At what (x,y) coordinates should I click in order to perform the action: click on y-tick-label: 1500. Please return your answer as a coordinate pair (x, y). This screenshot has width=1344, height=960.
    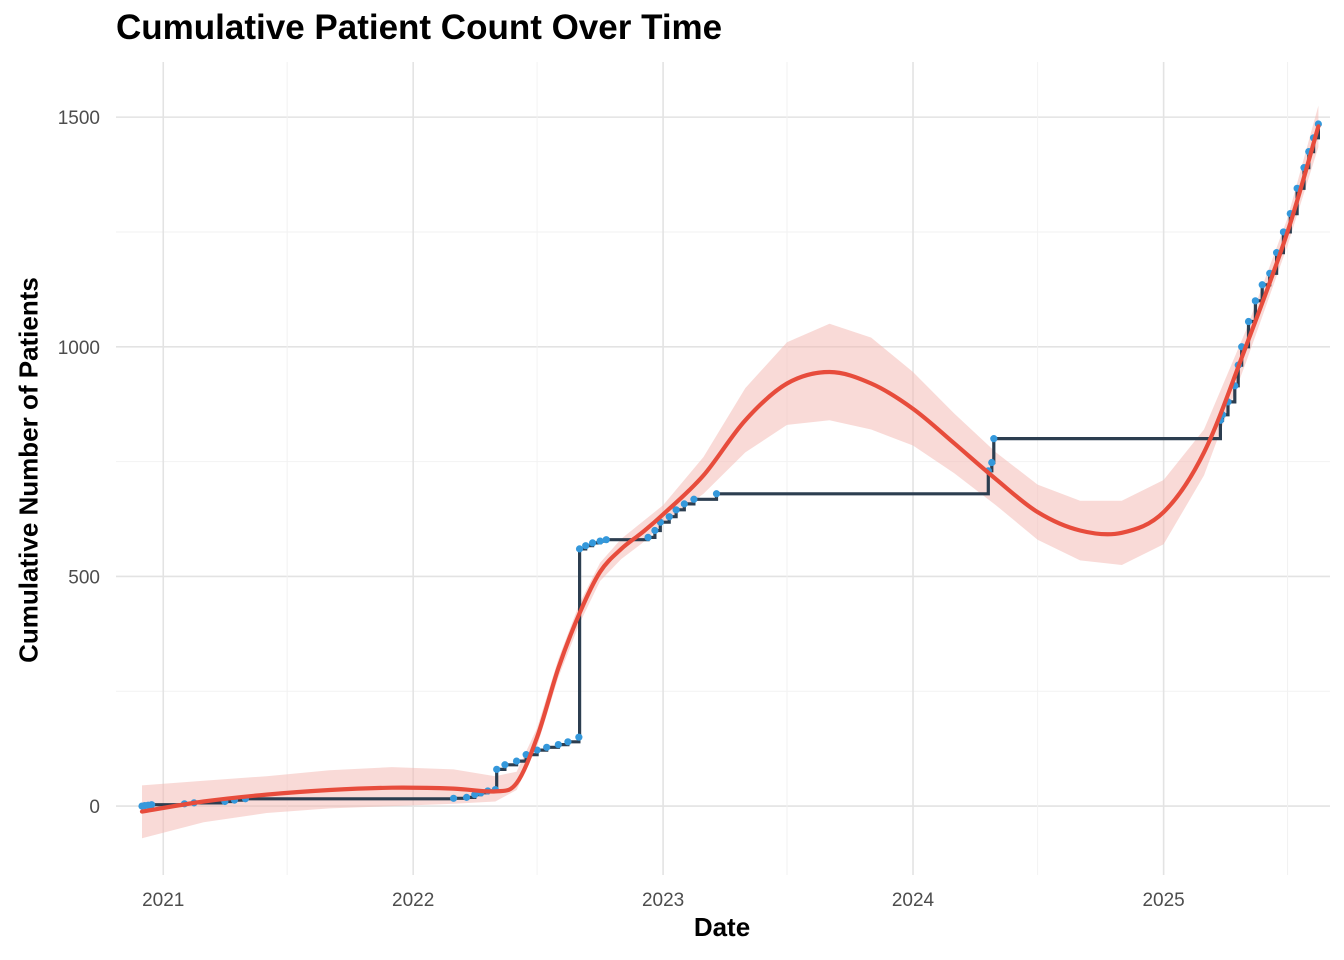
    Looking at the image, I should click on (79, 118).